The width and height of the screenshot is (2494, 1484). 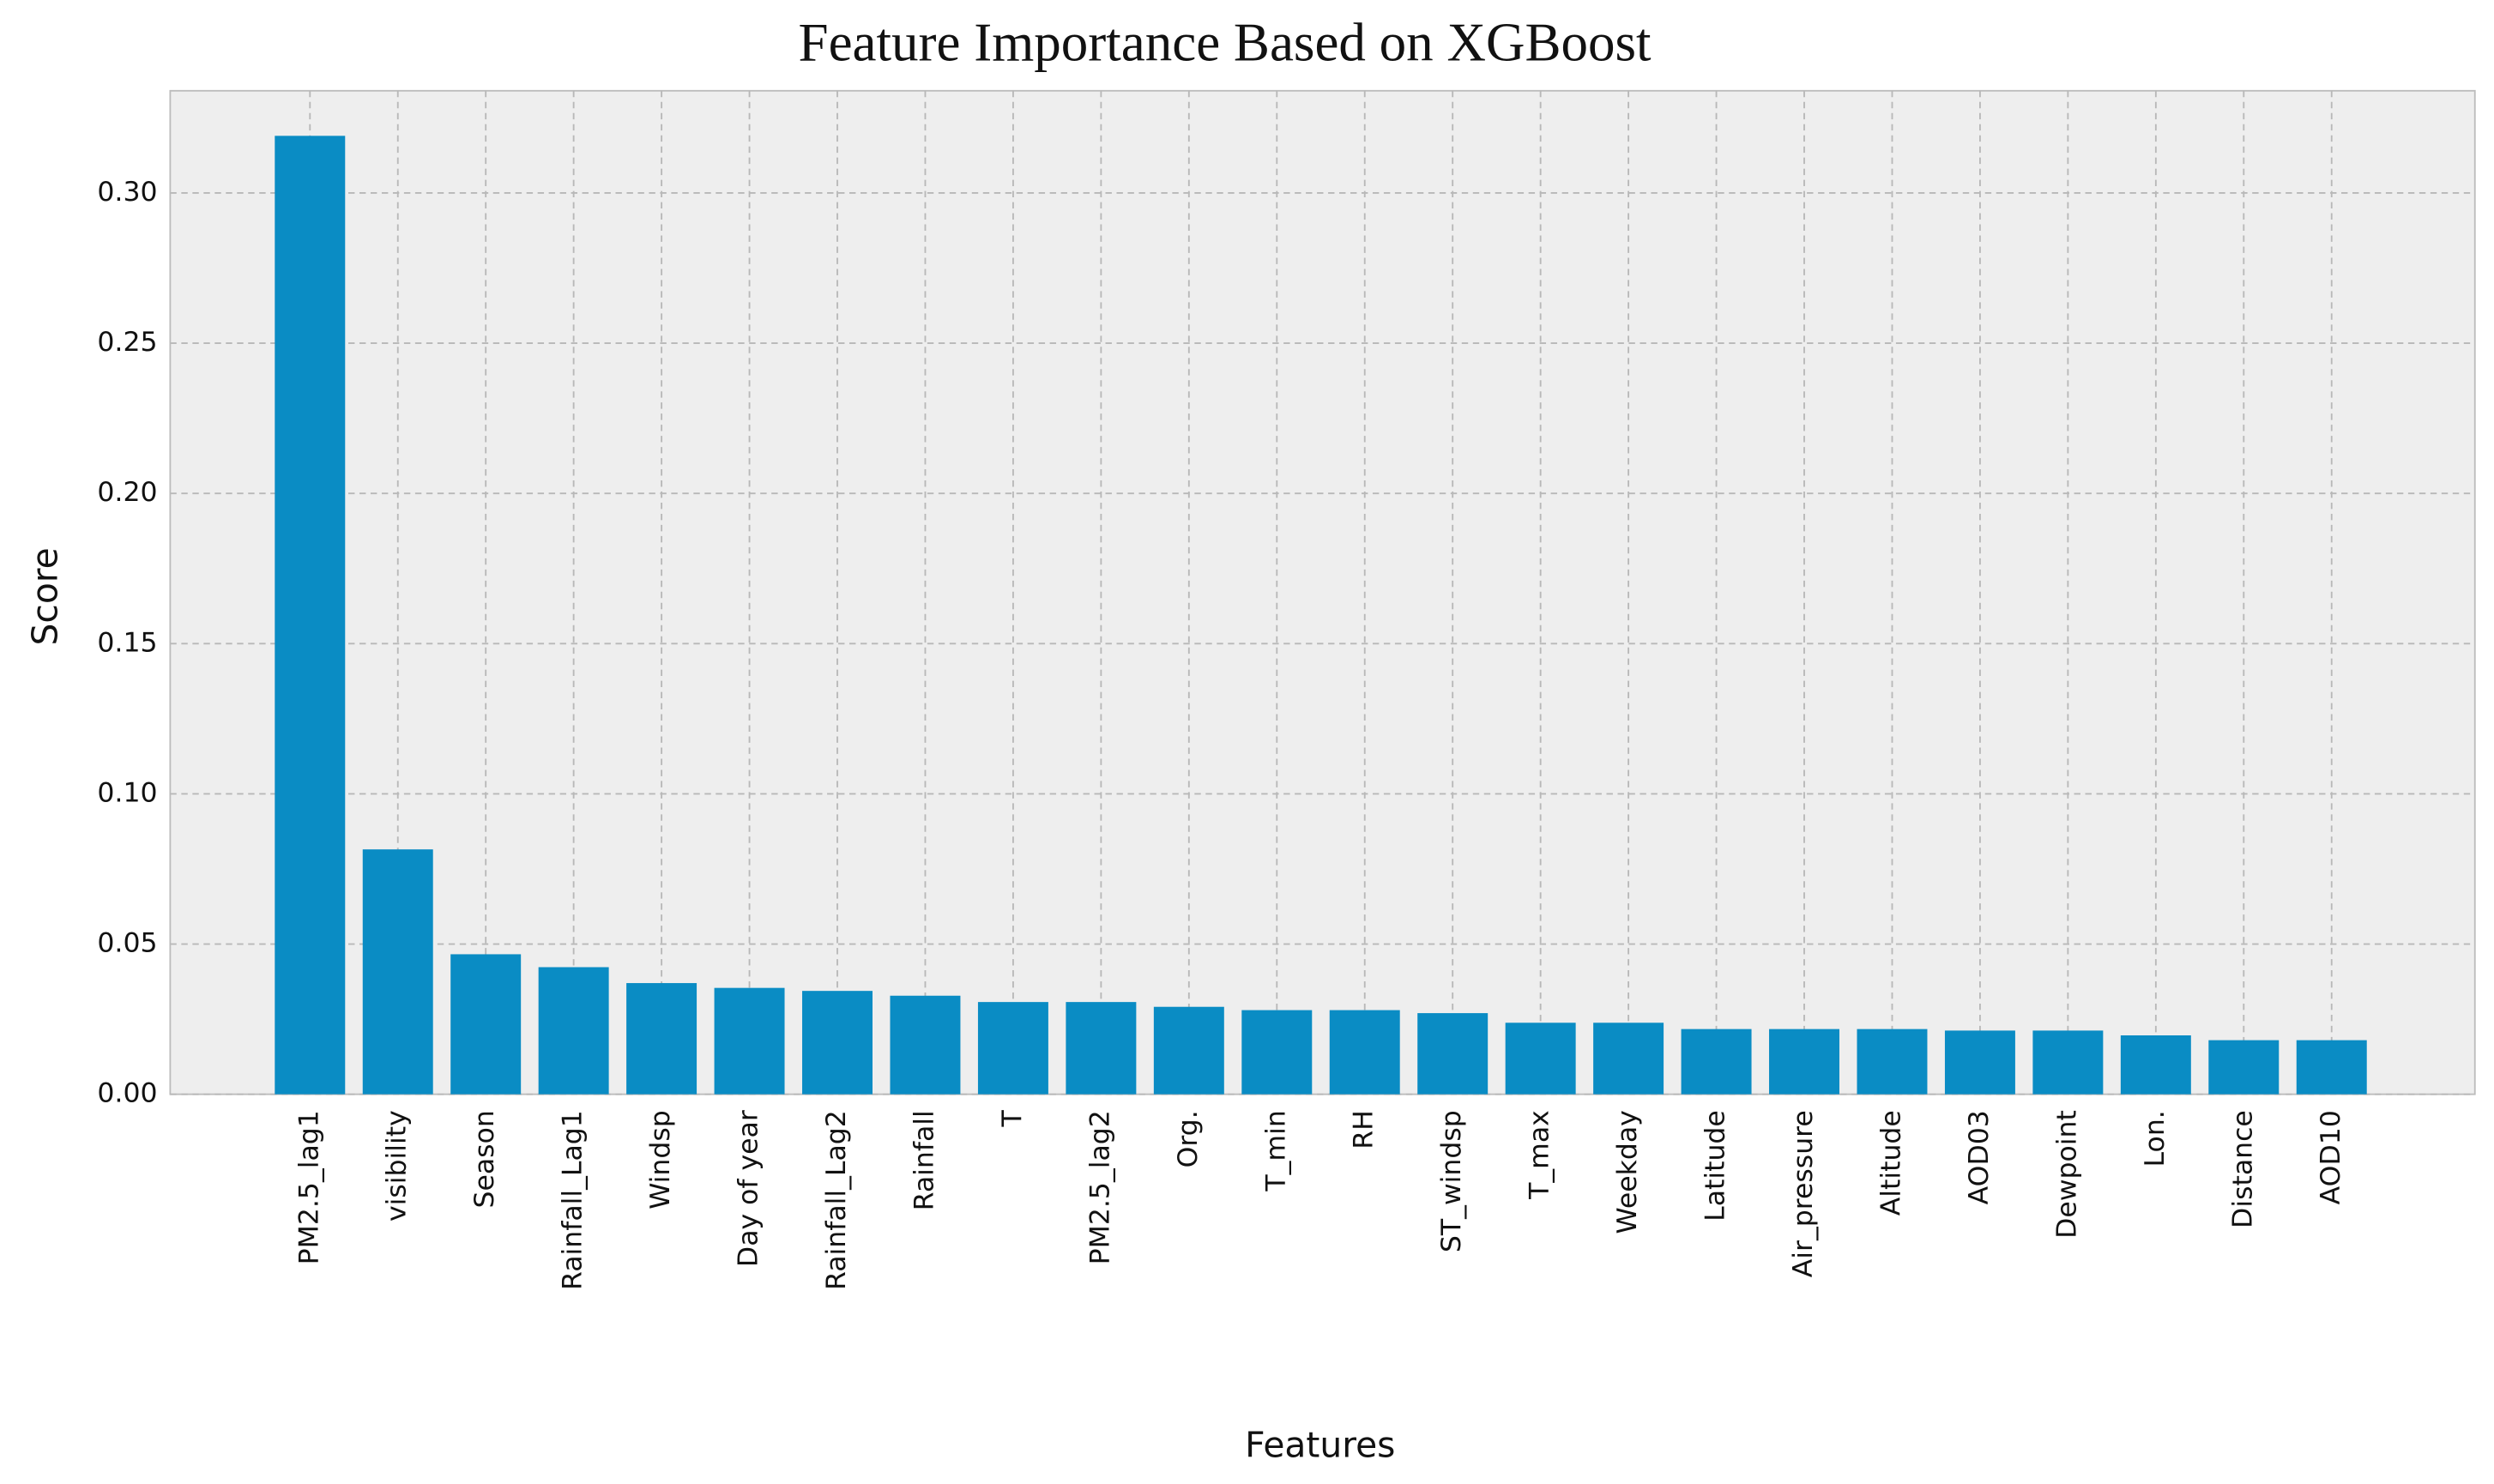 I want to click on x-tick-label: Latitude, so click(x=1715, y=1166).